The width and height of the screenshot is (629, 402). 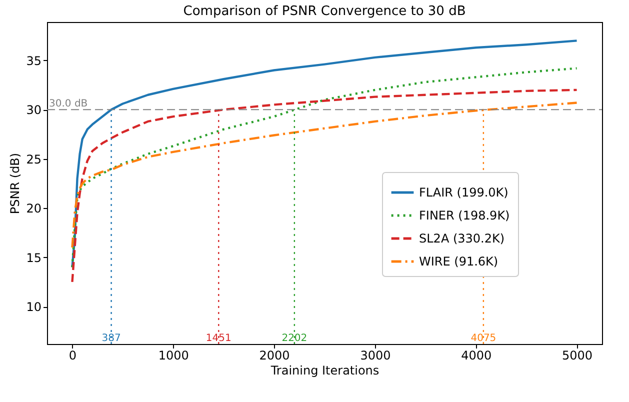 I want to click on y-axis-title: PSNR (dB), so click(x=15, y=183).